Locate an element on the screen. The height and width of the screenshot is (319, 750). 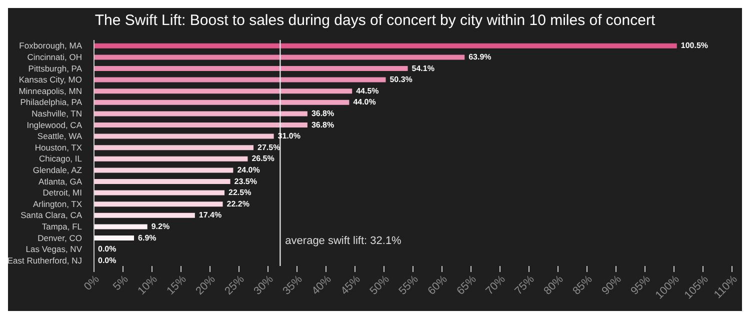
x-tick-label: 60% is located at coordinates (438, 285).